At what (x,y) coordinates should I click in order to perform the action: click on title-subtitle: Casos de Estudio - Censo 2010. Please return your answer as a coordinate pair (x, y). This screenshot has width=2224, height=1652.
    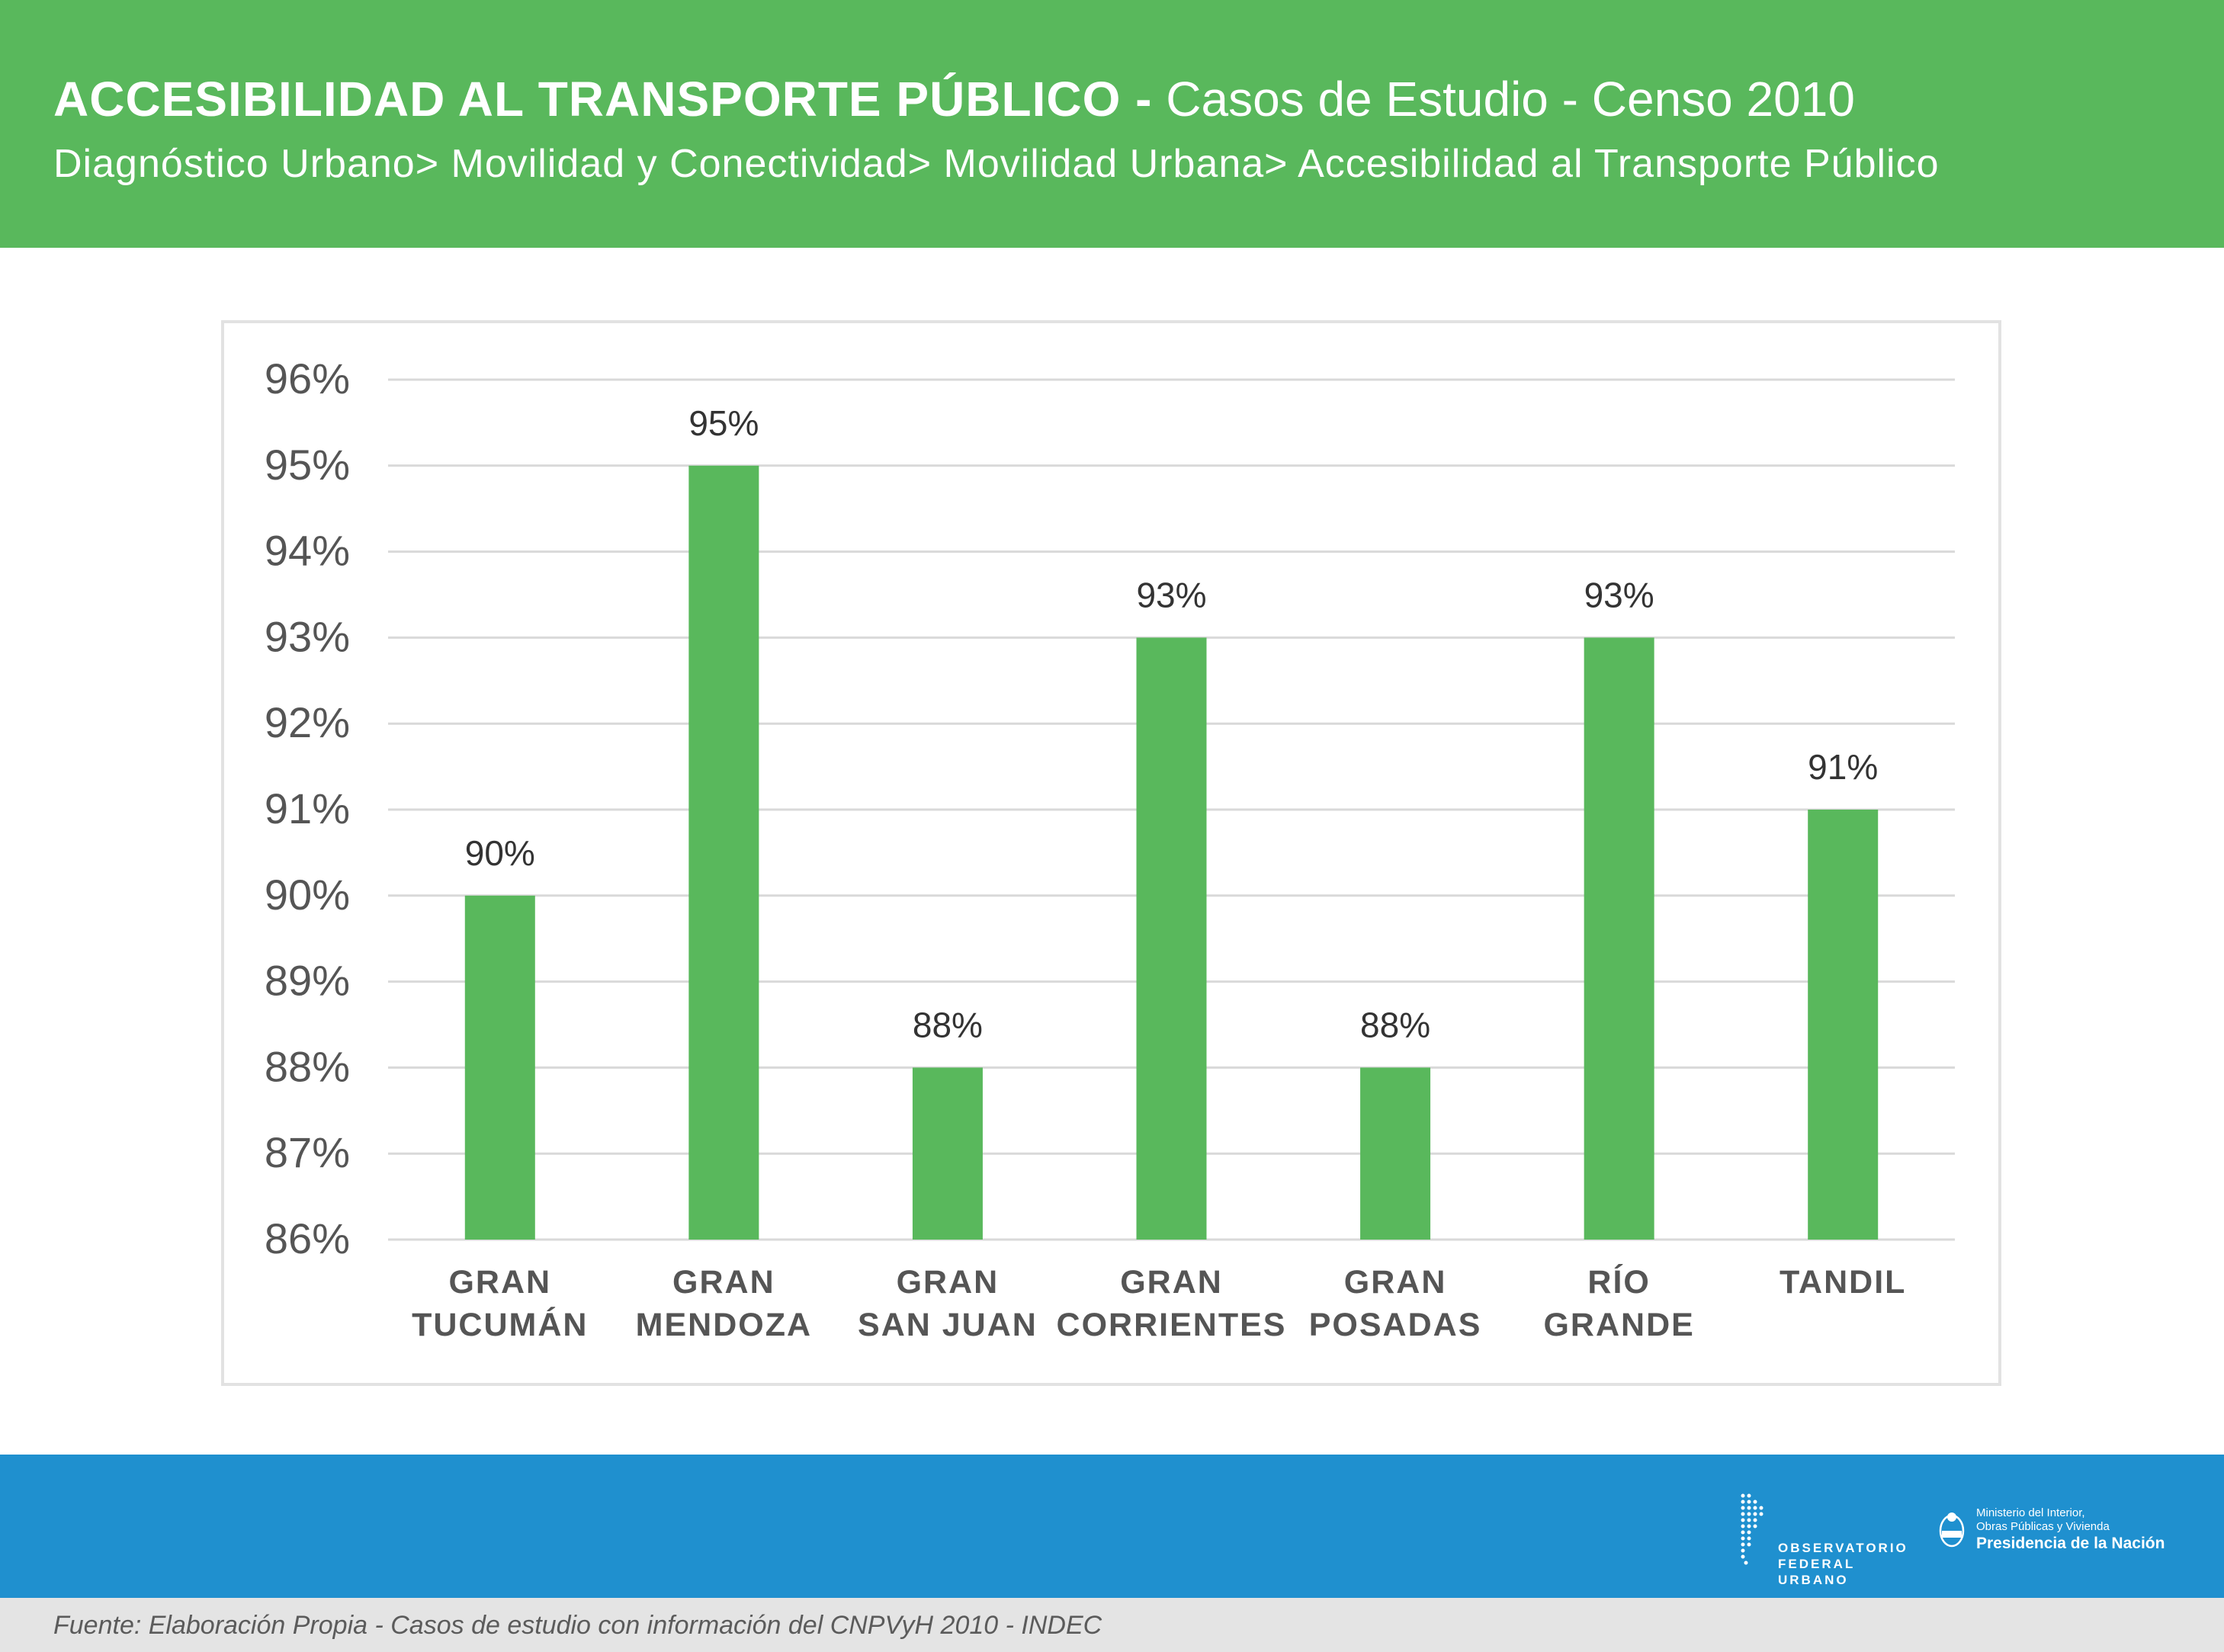
    Looking at the image, I should click on (1510, 99).